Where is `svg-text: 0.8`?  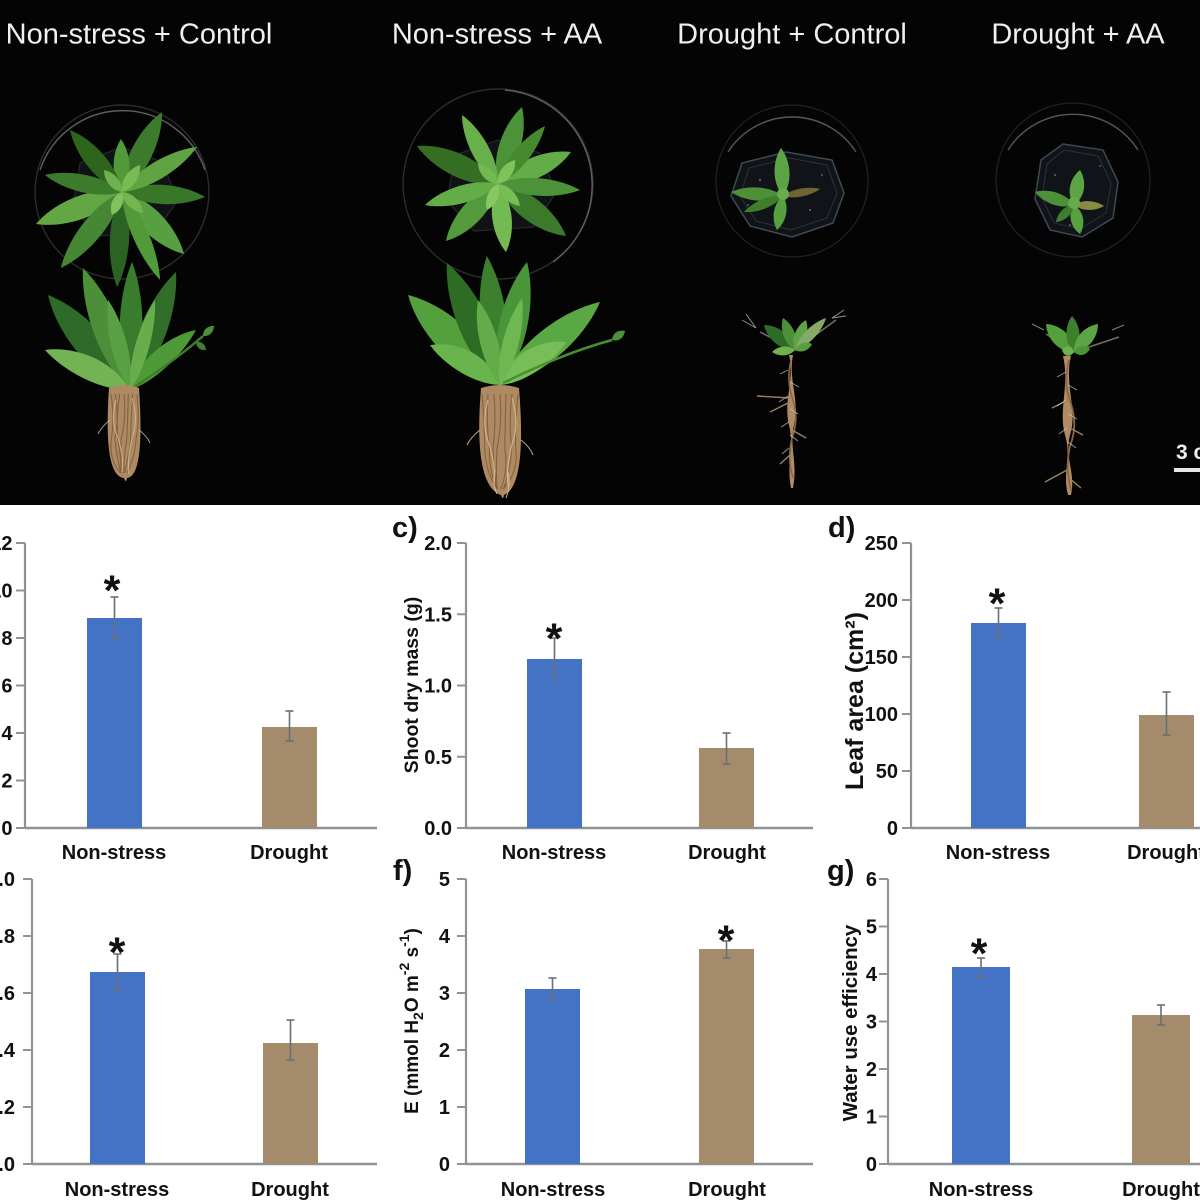 svg-text: 0.8 is located at coordinates (7, 937).